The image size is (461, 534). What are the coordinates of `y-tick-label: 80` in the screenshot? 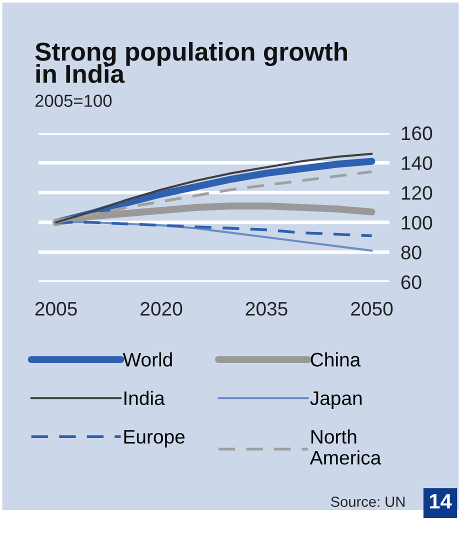 It's located at (411, 253).